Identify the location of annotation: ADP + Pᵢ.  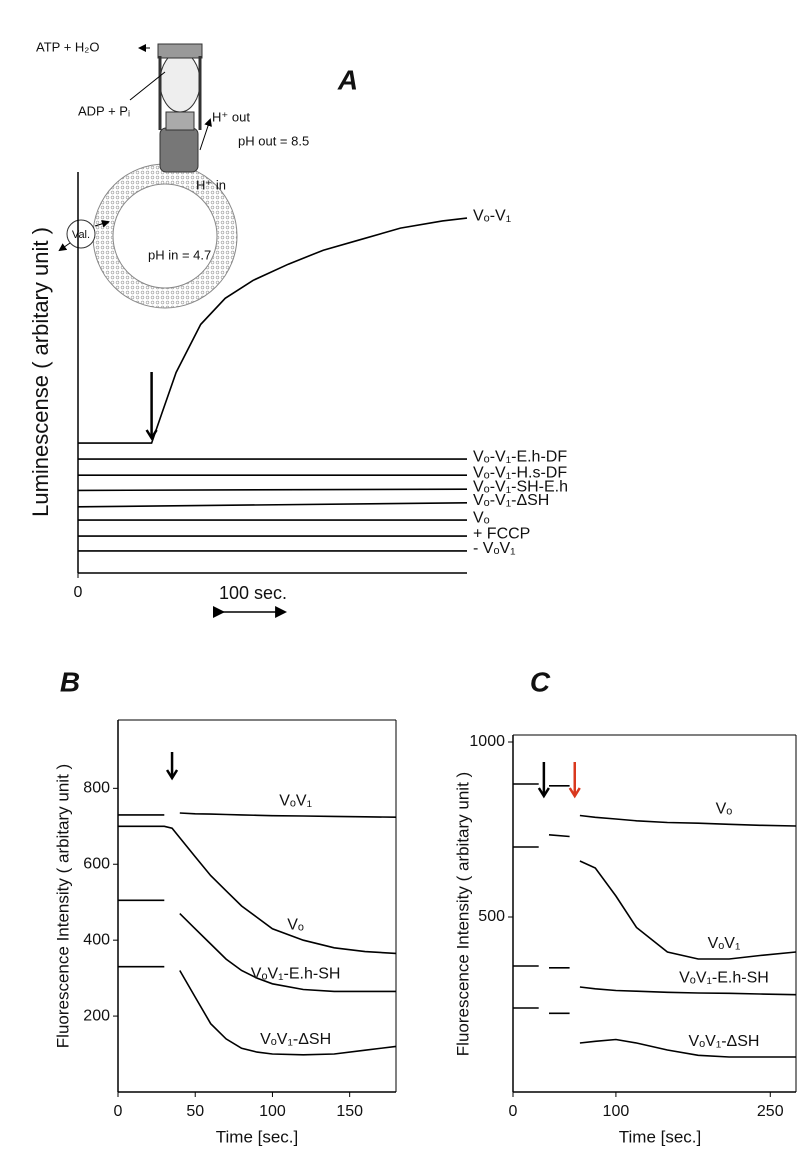
(104, 110).